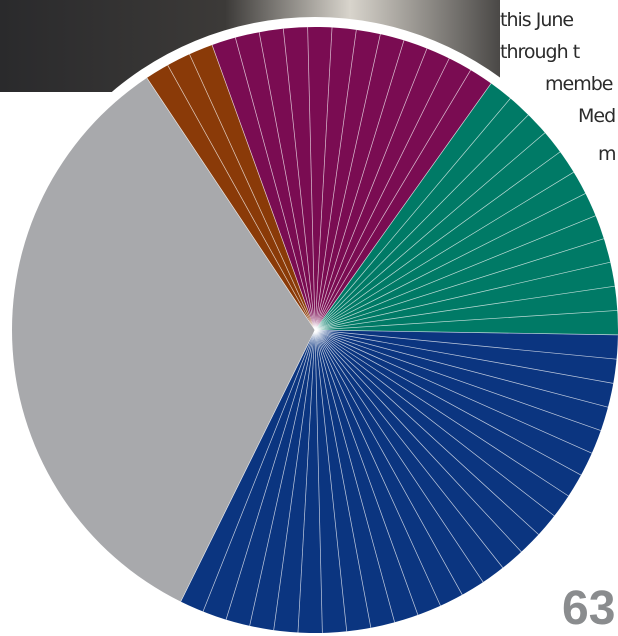 The width and height of the screenshot is (618, 636). Describe the element at coordinates (588, 608) in the screenshot. I see `big-number: 63` at that location.